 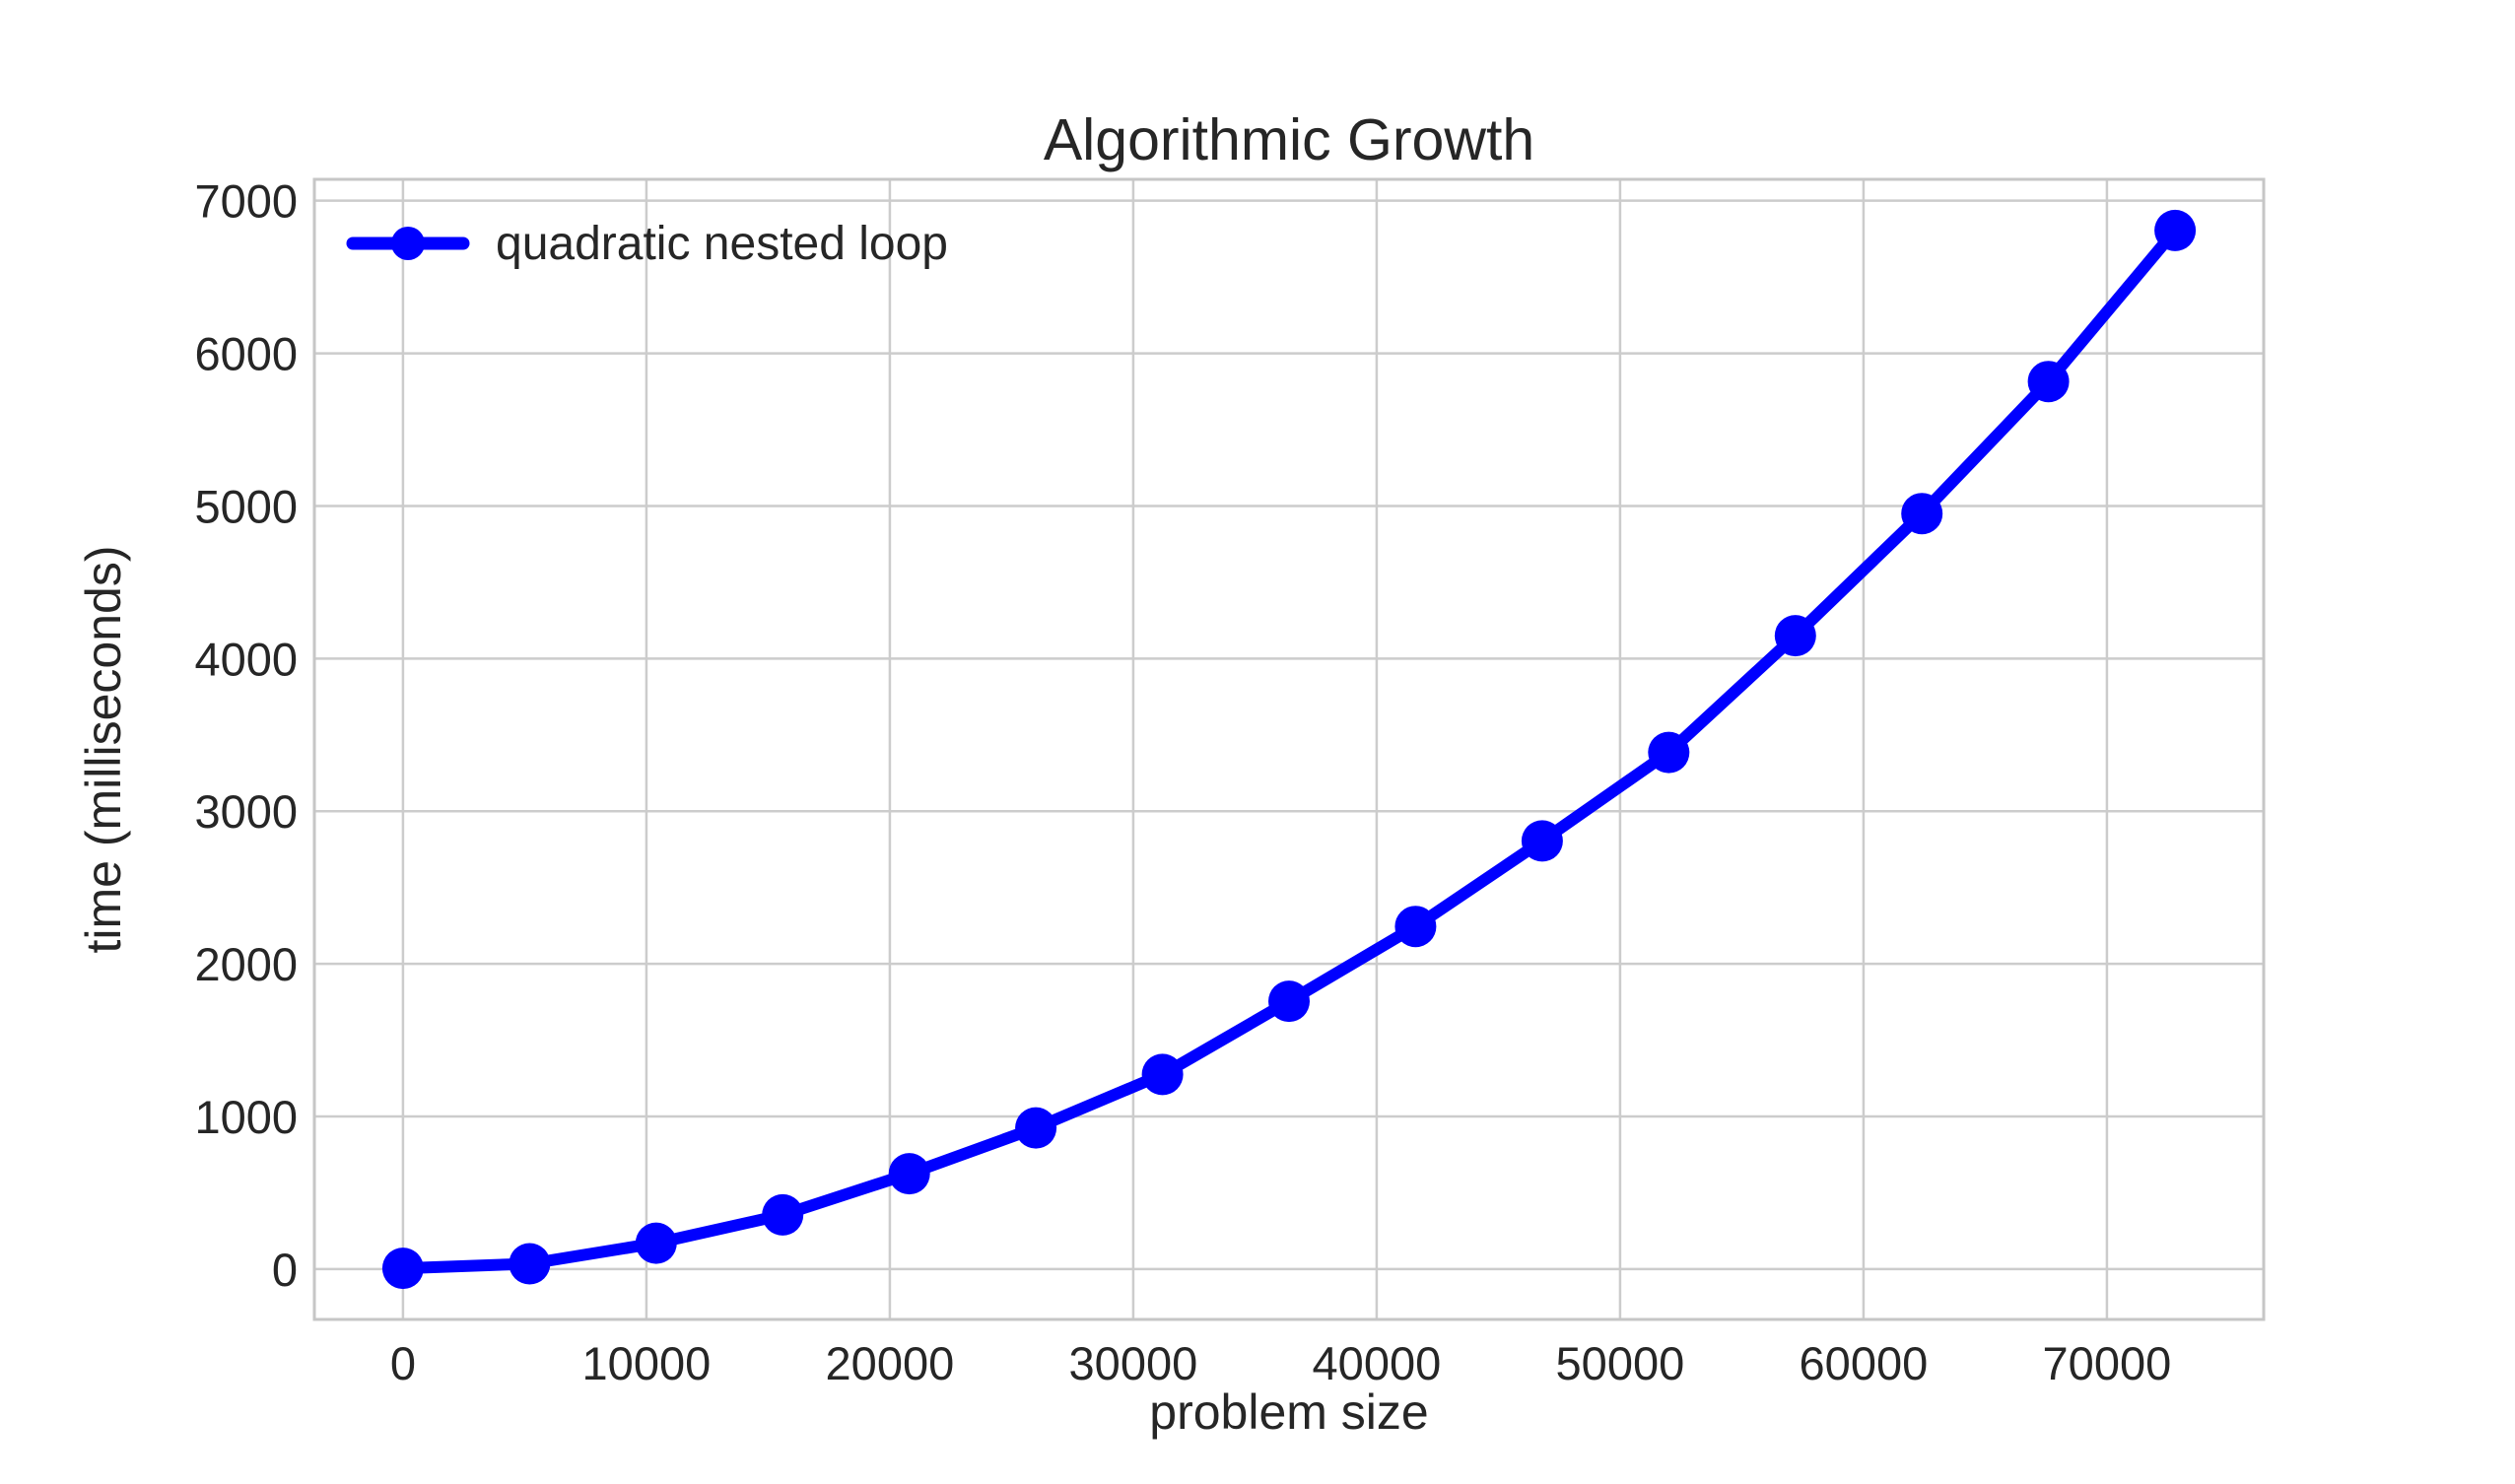 What do you see at coordinates (647, 1363) in the screenshot?
I see `svg-text: 10000` at bounding box center [647, 1363].